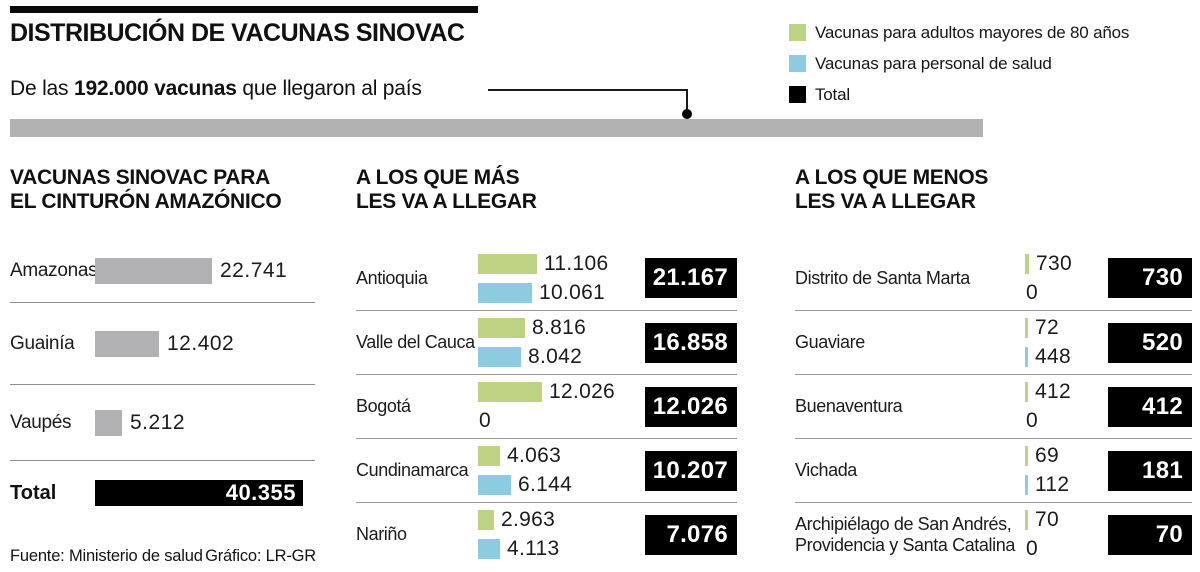 Image resolution: width=1200 pixels, height=572 pixels. I want to click on row-total-value: 70, so click(1169, 534).